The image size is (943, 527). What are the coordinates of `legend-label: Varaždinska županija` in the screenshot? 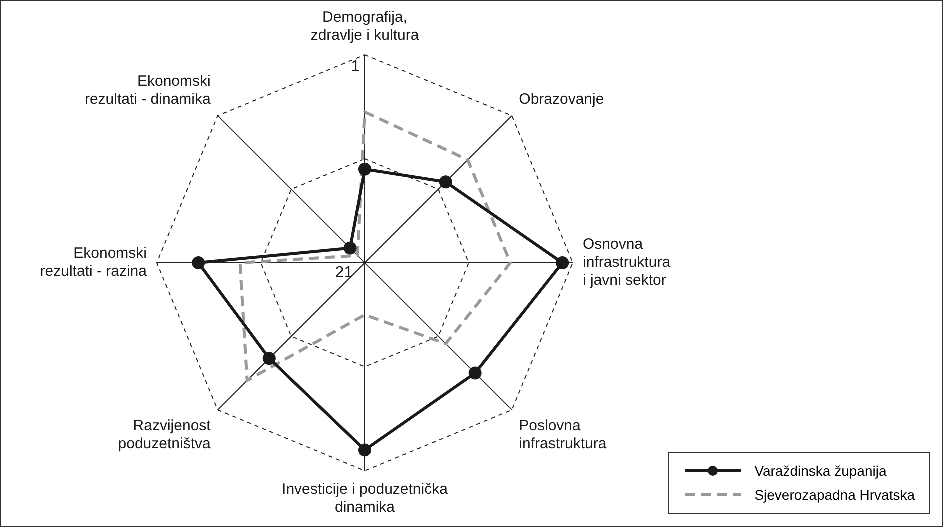 It's located at (820, 471).